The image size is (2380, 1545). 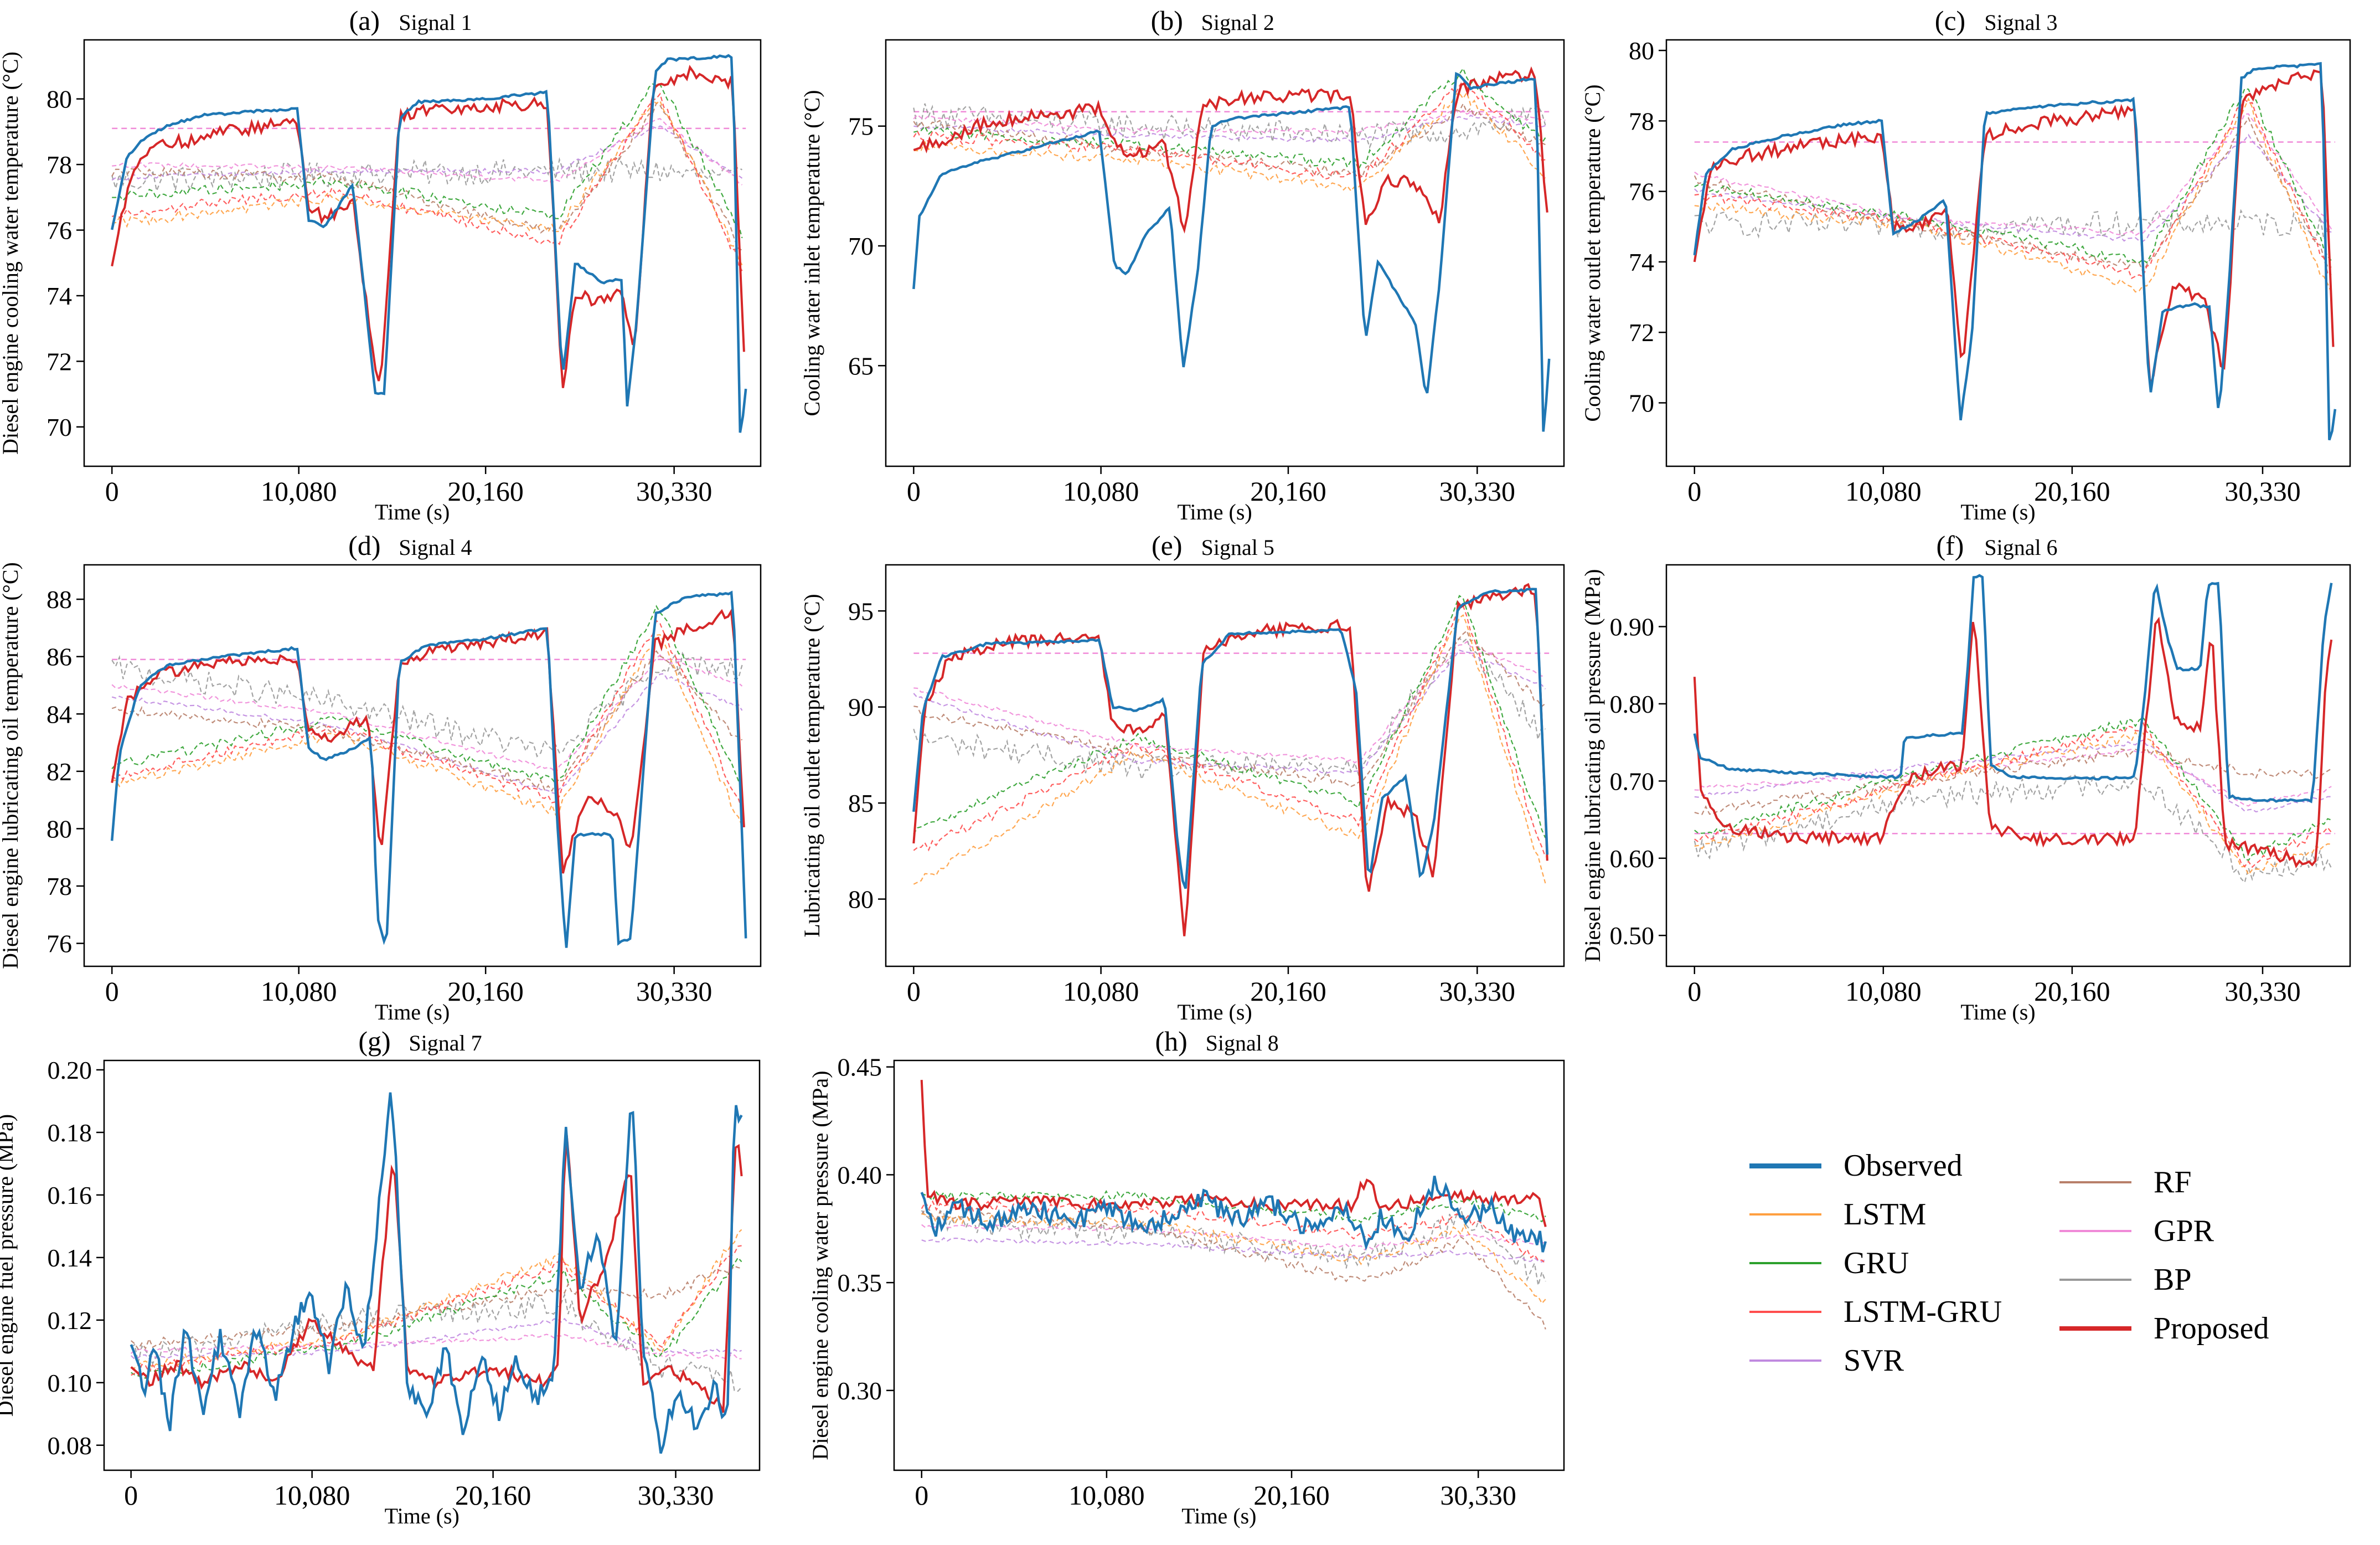 I want to click on legend-label: GRU, so click(x=1876, y=1263).